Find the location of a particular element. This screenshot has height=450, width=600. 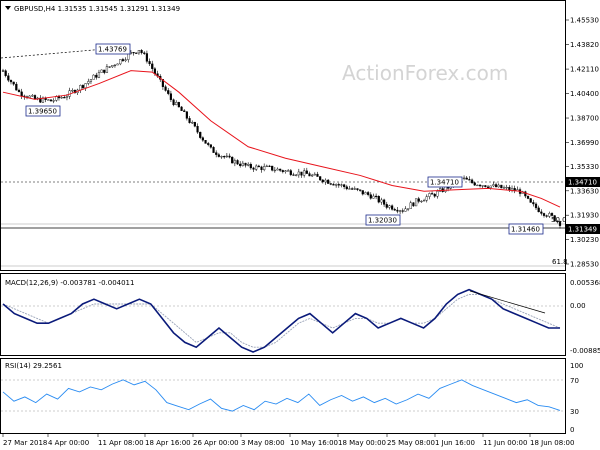

rsi-line is located at coordinates (281, 395).